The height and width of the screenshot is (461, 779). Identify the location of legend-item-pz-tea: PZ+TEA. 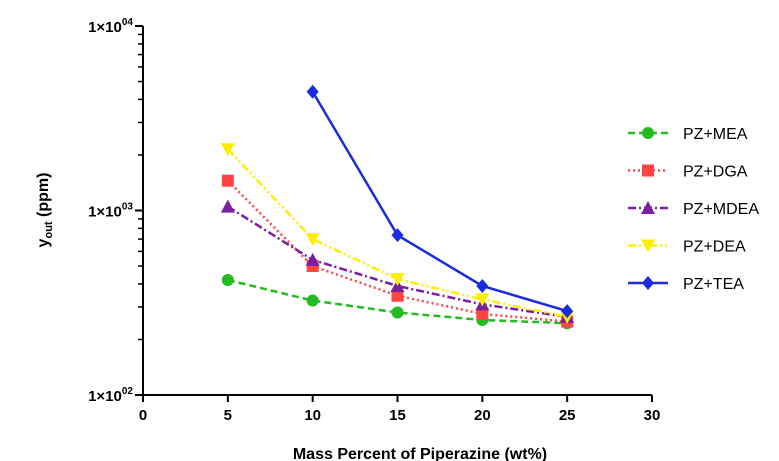
(686, 284).